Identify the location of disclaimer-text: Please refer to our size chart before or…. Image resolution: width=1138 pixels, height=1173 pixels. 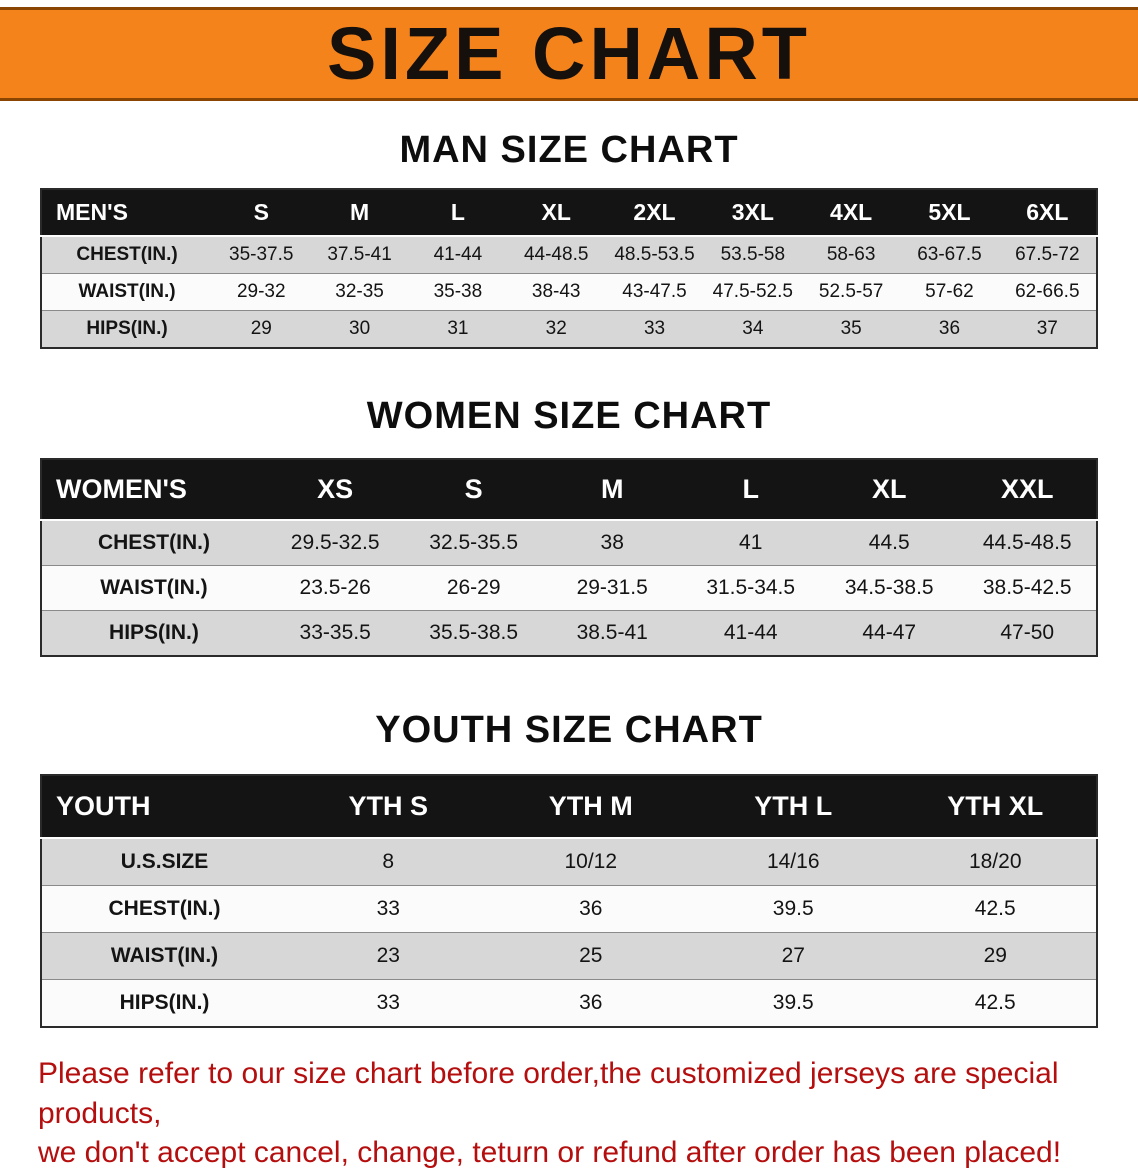
(569, 1113).